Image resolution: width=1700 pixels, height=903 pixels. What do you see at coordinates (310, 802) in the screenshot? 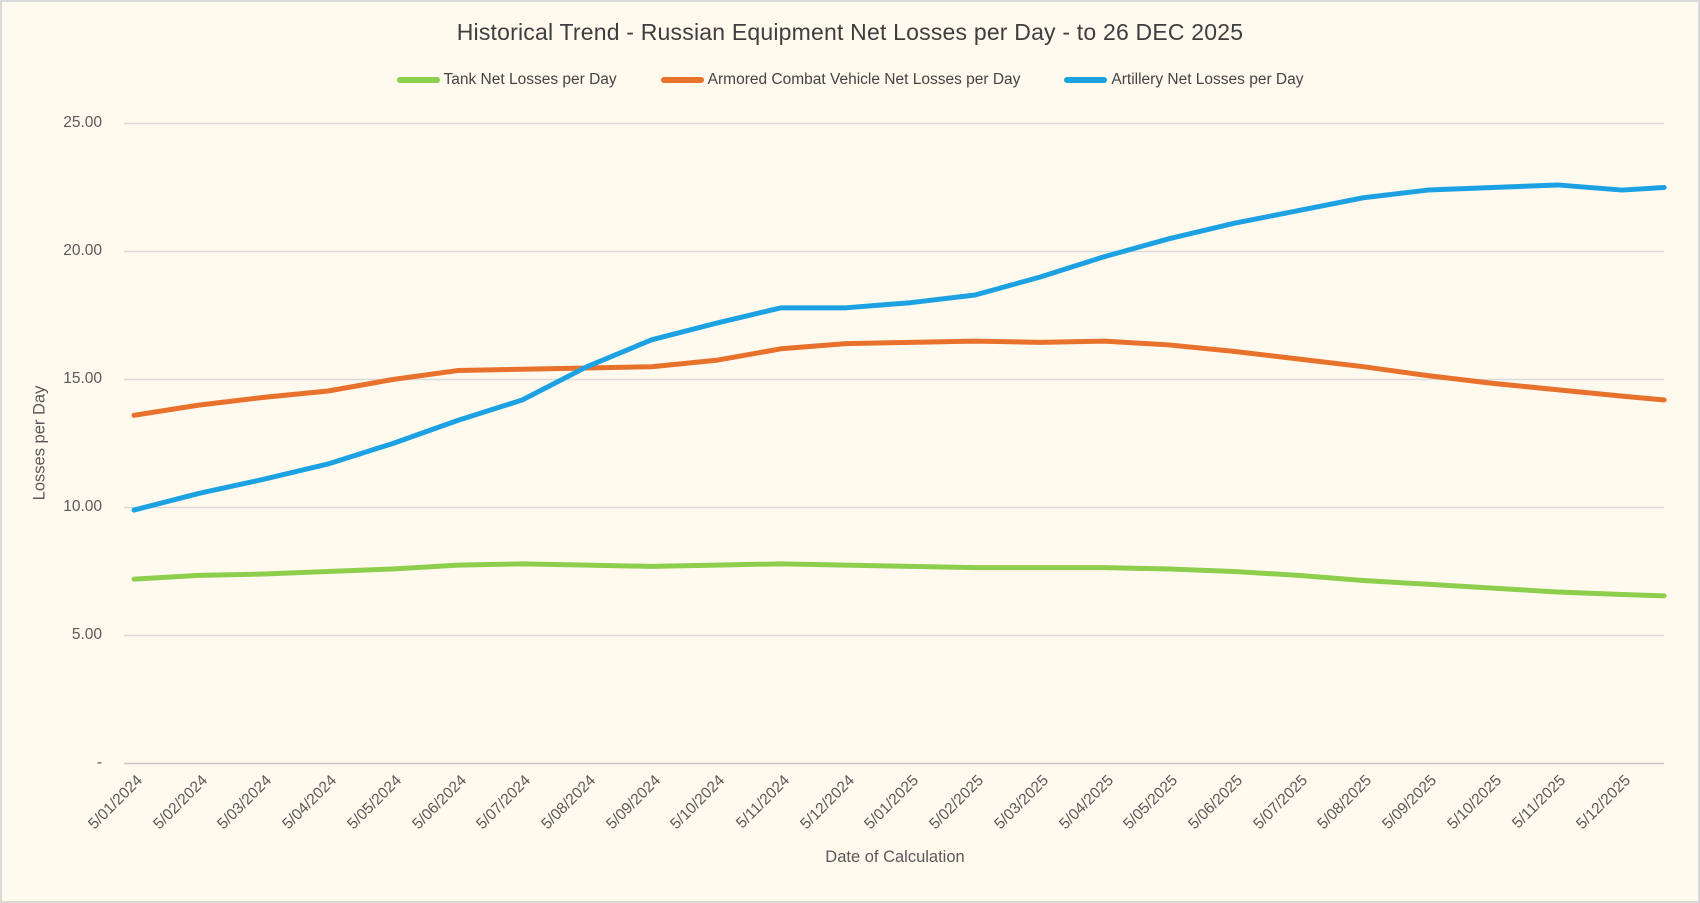
I see `x-tick-label: 5/04/2024` at bounding box center [310, 802].